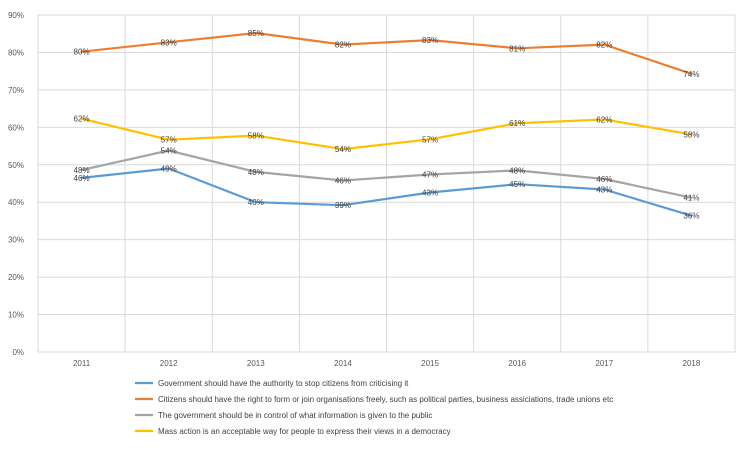 The image size is (754, 453). I want to click on data-label: 49%, so click(169, 169).